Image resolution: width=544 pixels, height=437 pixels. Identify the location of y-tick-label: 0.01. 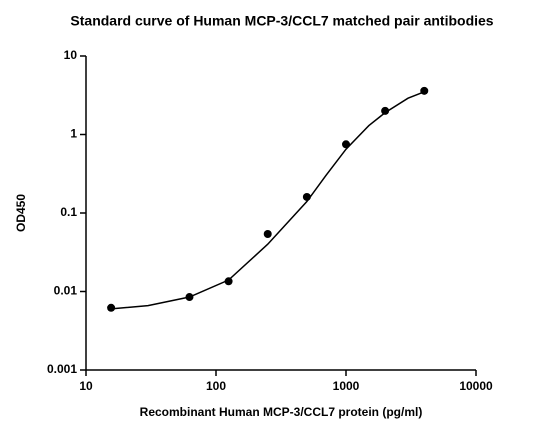
(66, 291).